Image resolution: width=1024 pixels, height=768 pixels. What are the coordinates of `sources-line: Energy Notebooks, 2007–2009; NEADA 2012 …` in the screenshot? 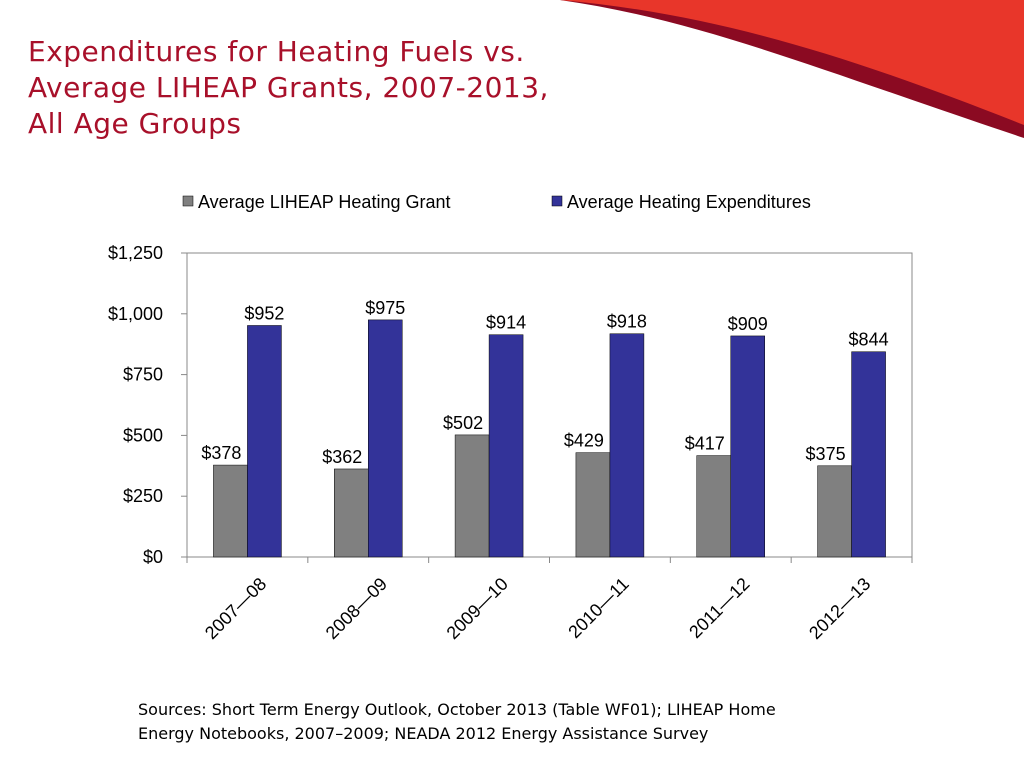 It's located at (423, 733).